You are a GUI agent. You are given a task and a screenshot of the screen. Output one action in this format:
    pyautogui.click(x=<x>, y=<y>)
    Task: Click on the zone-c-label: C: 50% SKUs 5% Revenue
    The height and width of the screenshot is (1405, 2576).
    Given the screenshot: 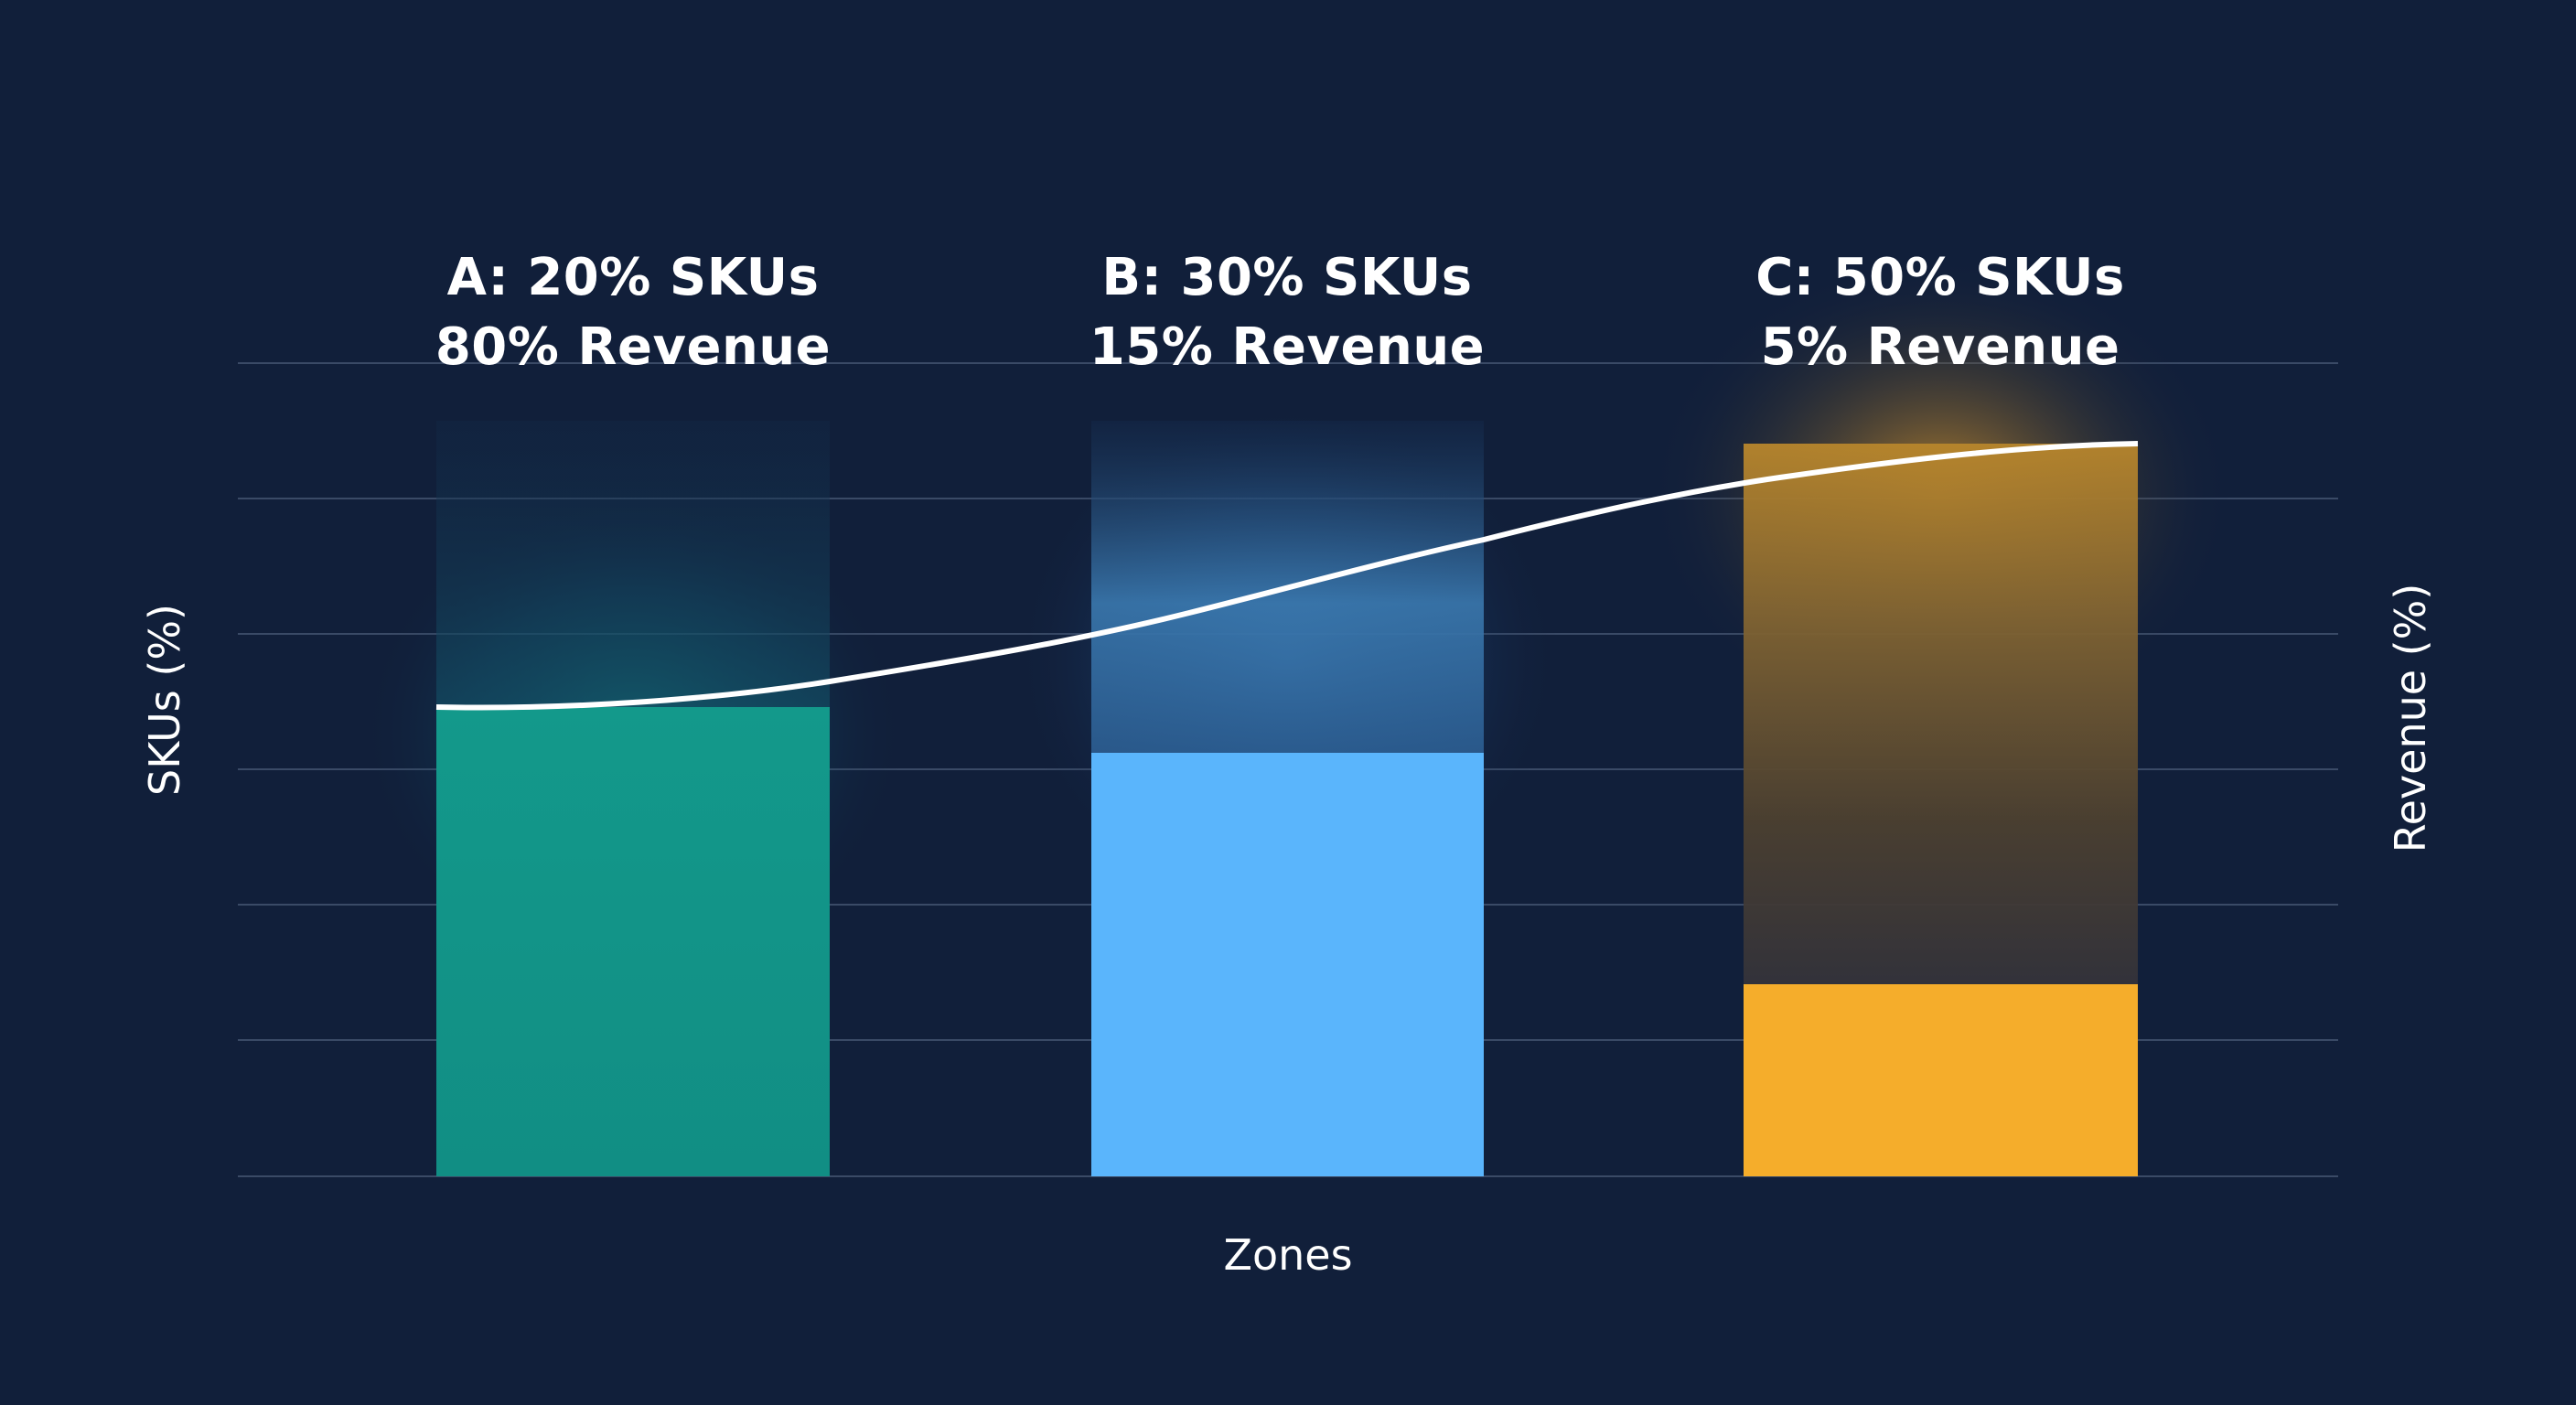 What is the action you would take?
    pyautogui.click(x=1941, y=312)
    